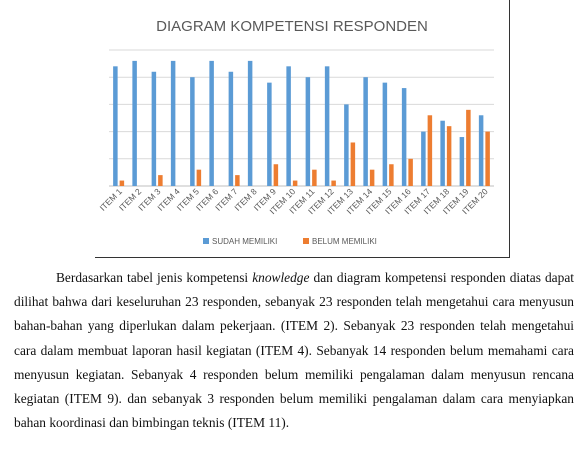 The image size is (587, 469). Describe the element at coordinates (344, 241) in the screenshot. I see `legend-label-belum: BELUM MEMILIKI` at that location.